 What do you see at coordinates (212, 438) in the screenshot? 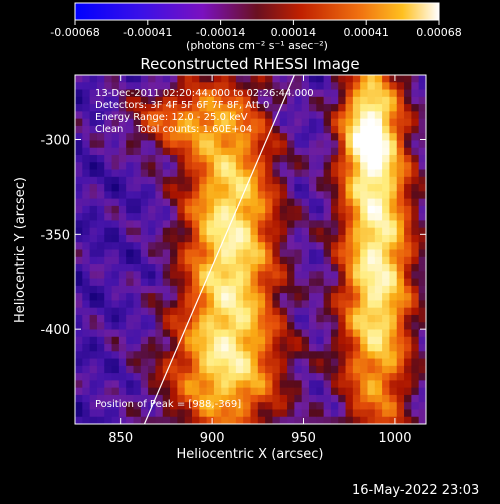
I see `x-tick-label: 900` at bounding box center [212, 438].